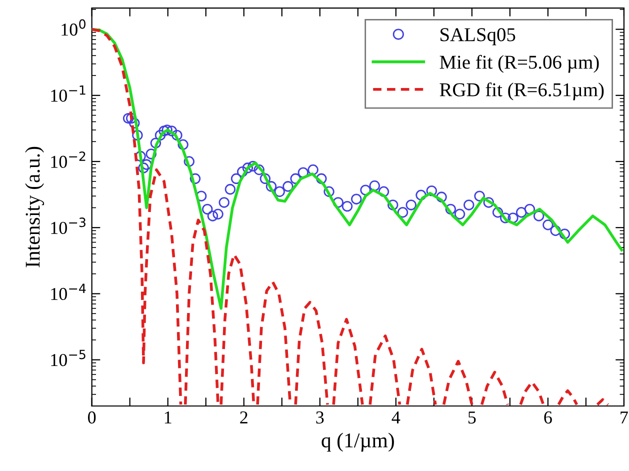 This screenshot has width=629, height=471. Describe the element at coordinates (472, 418) in the screenshot. I see `x-tick-label: 5` at that location.